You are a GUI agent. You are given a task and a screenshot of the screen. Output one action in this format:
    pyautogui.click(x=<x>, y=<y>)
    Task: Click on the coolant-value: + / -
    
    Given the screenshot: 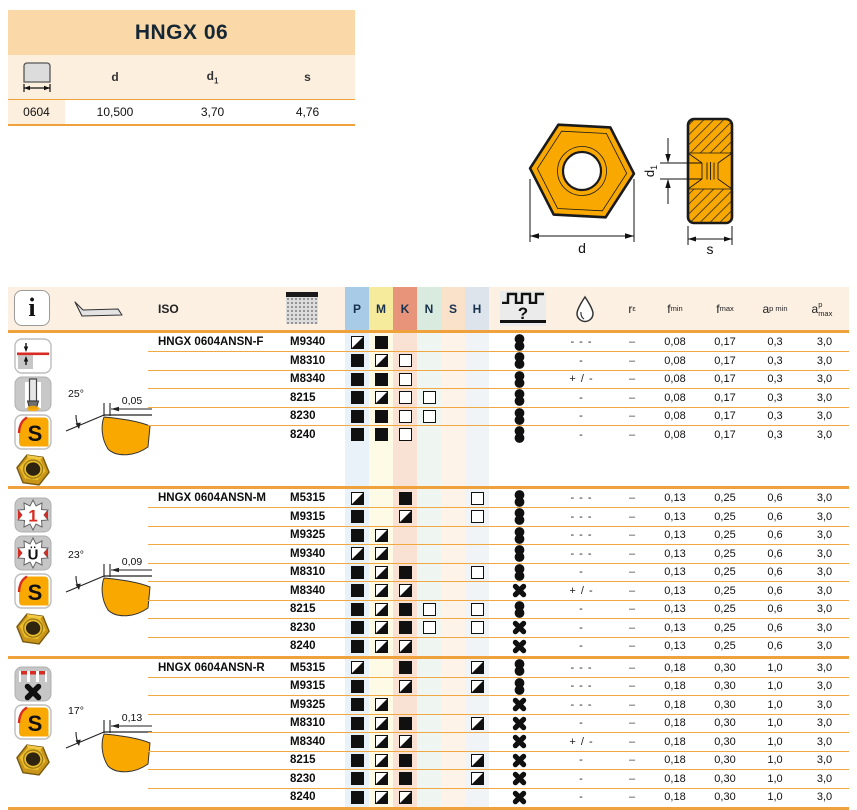 What is the action you would take?
    pyautogui.click(x=581, y=590)
    